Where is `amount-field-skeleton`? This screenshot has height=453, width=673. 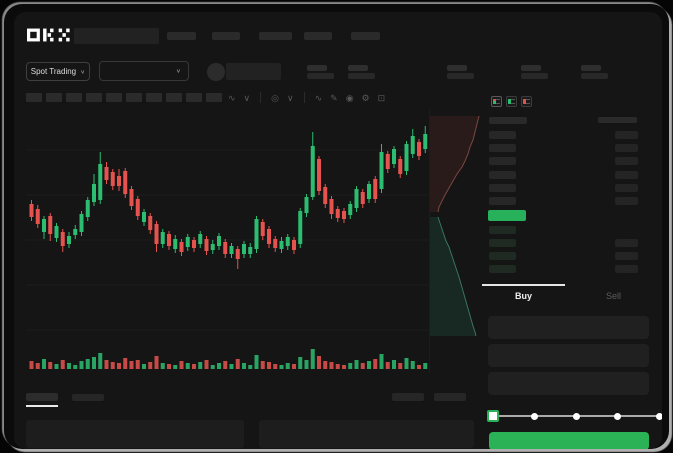 amount-field-skeleton is located at coordinates (568, 355).